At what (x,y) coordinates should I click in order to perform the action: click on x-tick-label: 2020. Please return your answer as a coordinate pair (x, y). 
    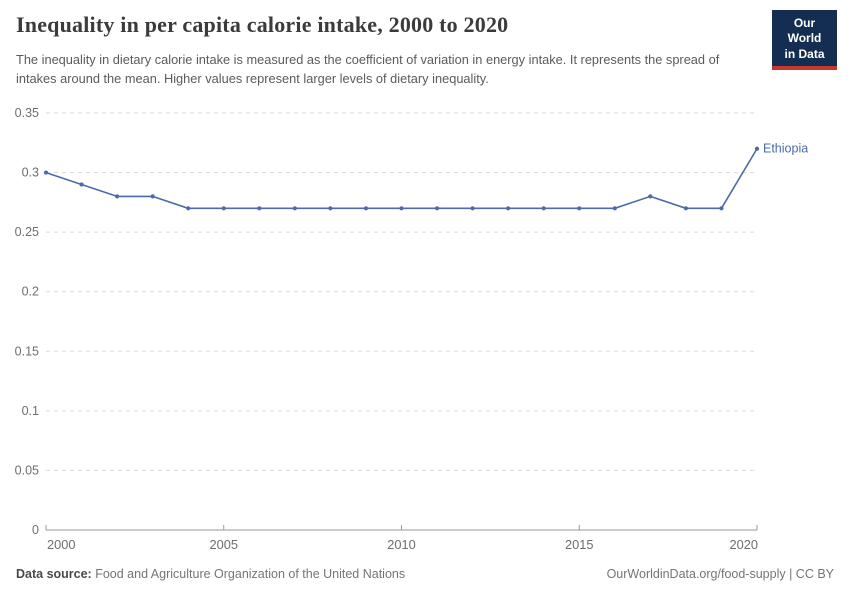
    Looking at the image, I should click on (744, 544).